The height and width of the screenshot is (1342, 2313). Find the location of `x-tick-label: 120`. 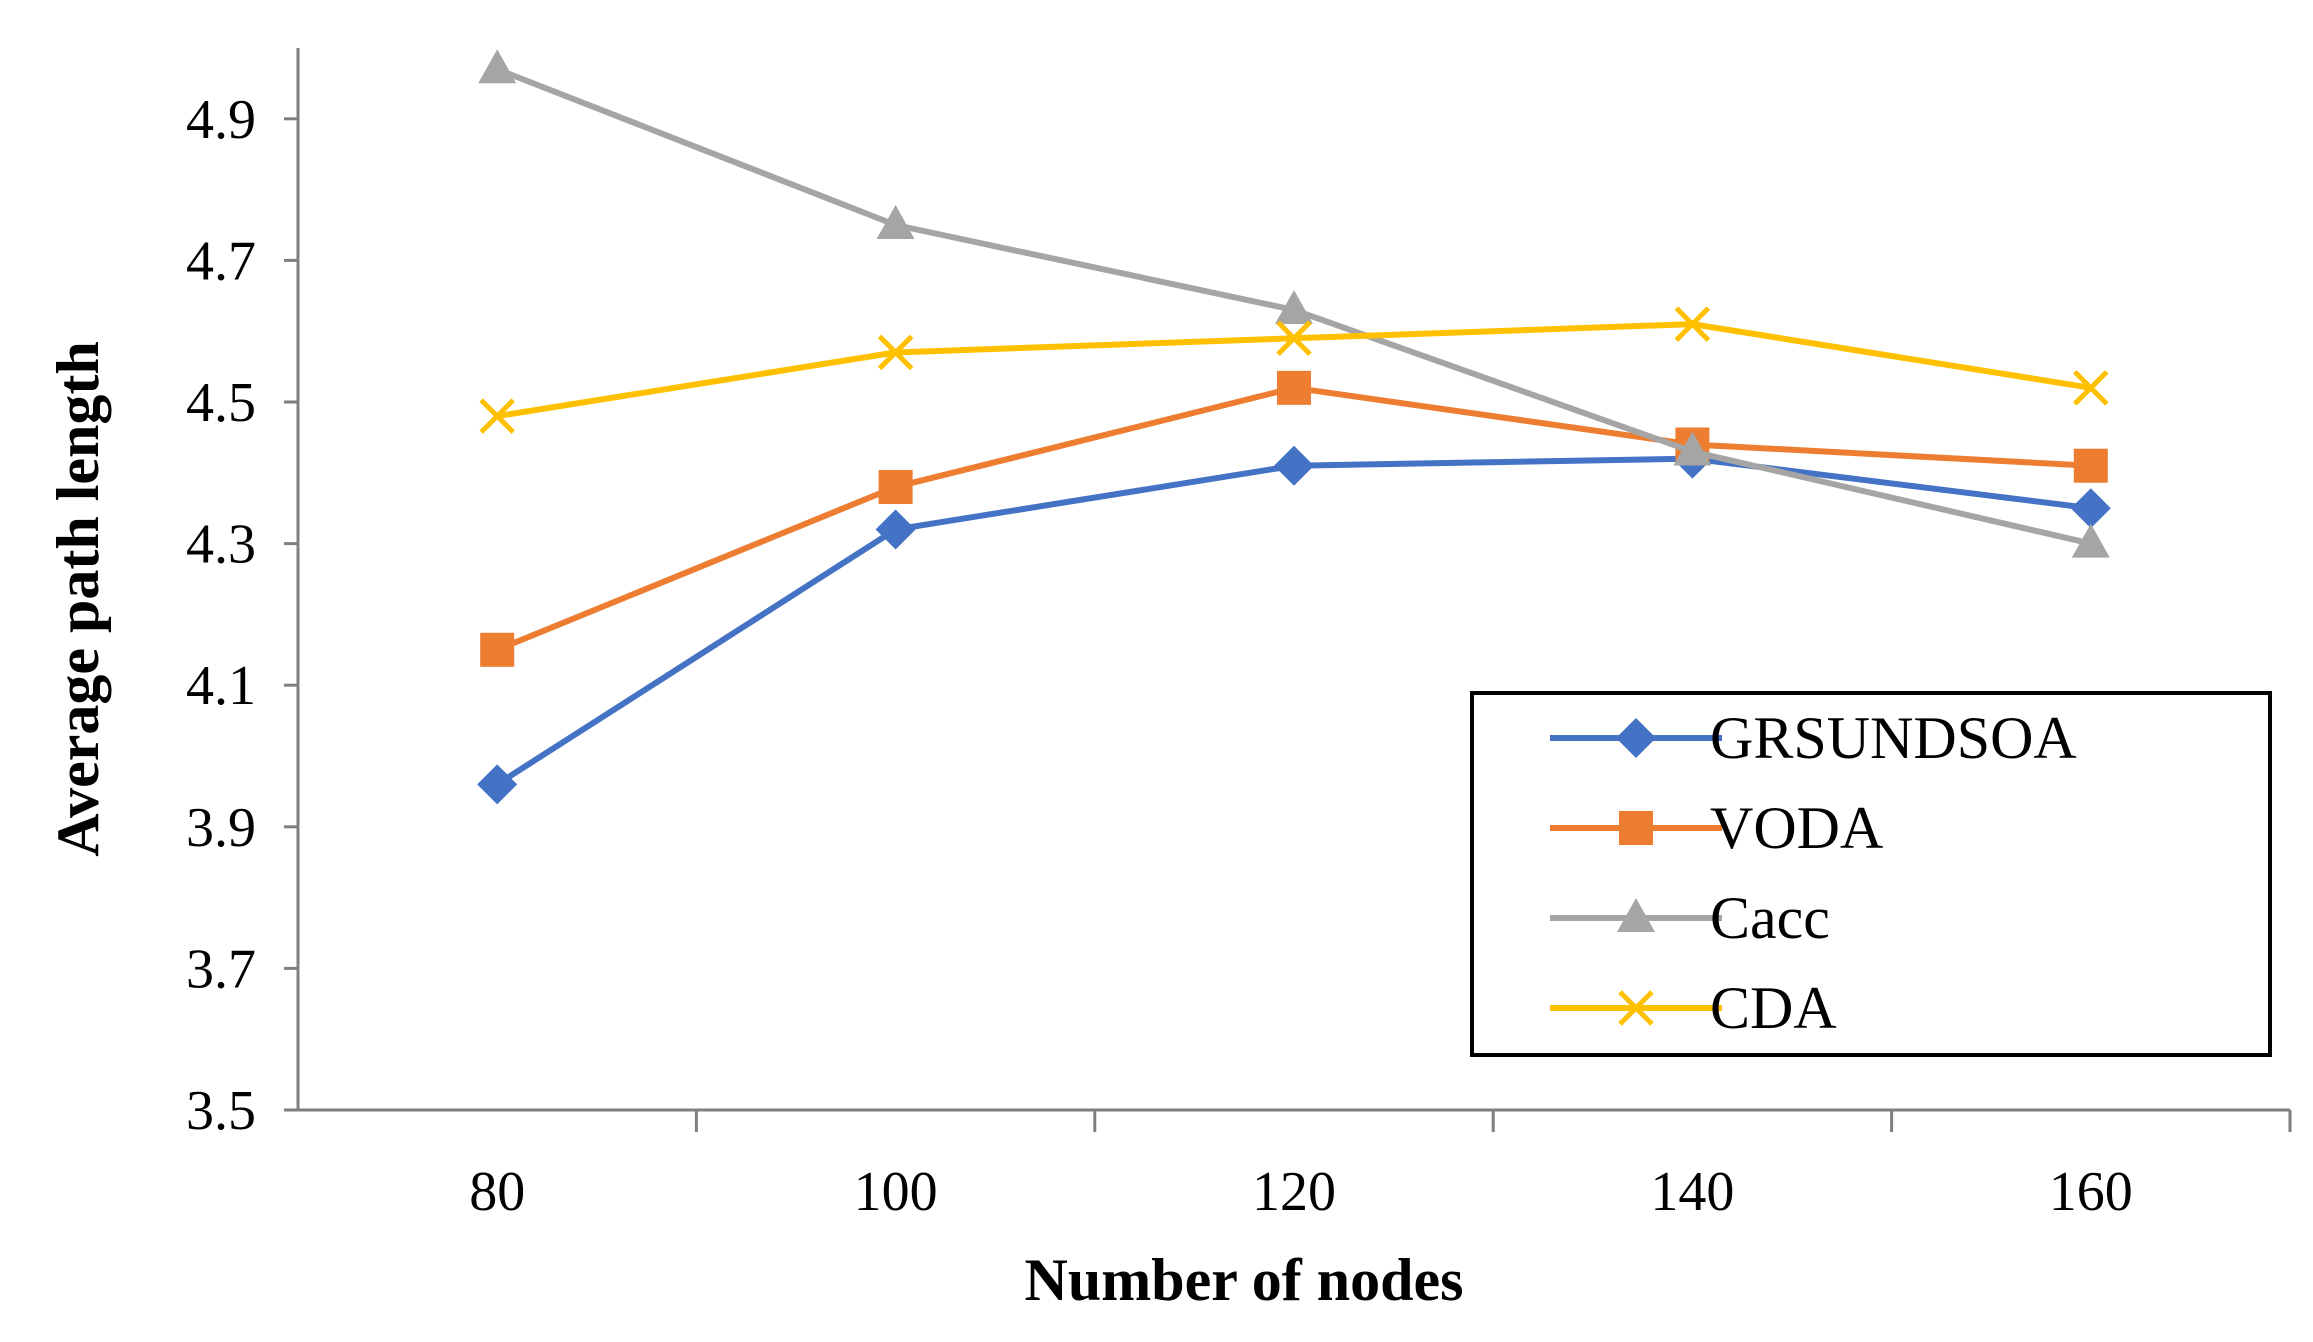

x-tick-label: 120 is located at coordinates (1294, 1192).